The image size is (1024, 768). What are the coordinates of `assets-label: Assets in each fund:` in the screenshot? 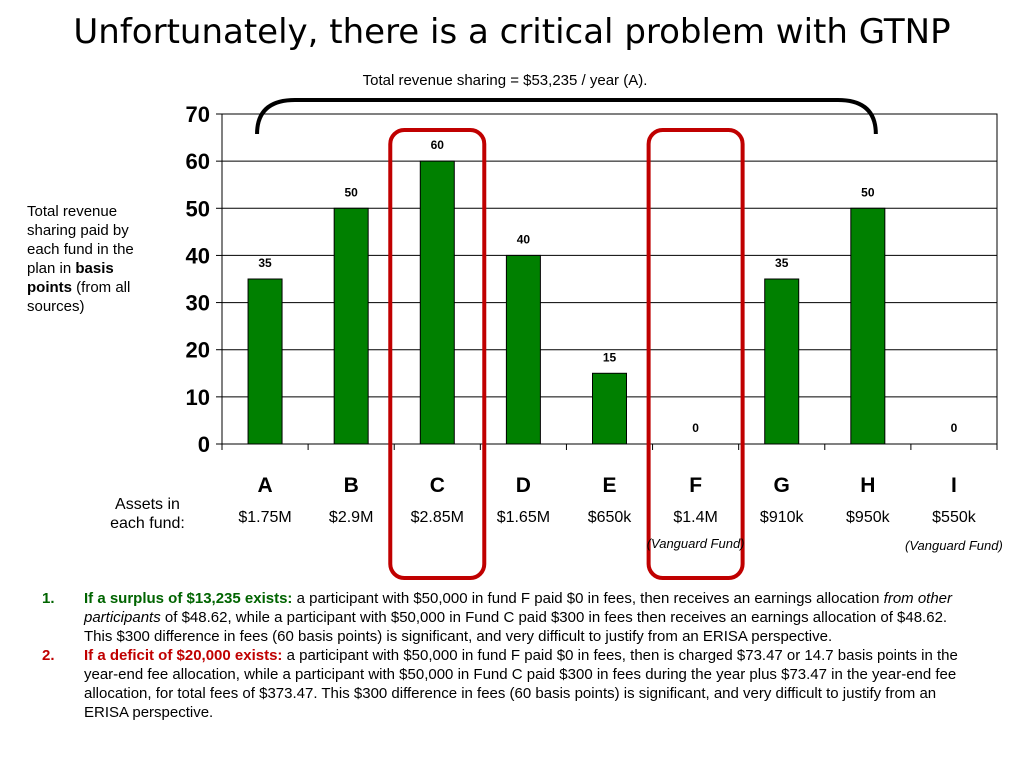 It's located at (147, 514).